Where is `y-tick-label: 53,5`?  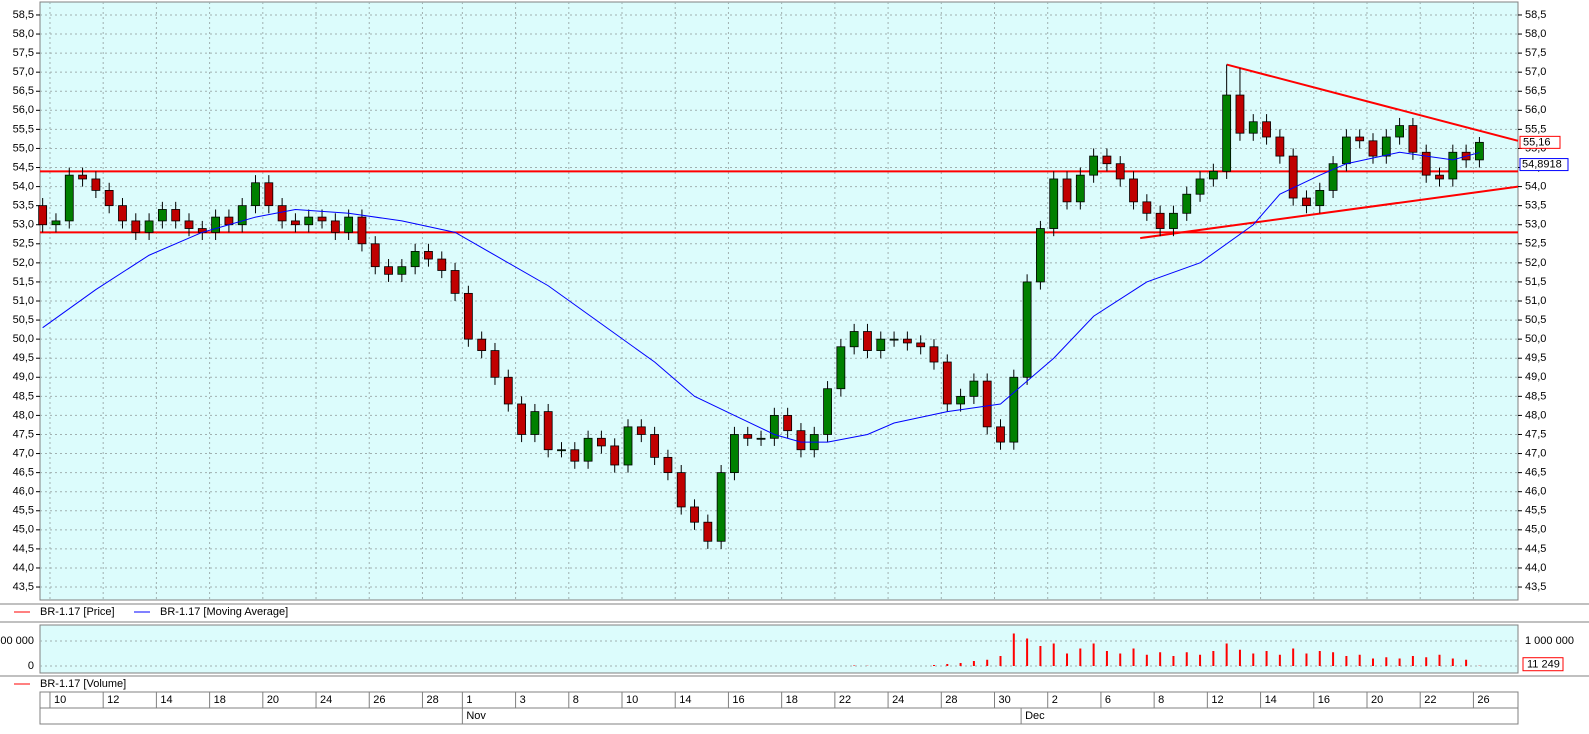 y-tick-label: 53,5 is located at coordinates (23, 206).